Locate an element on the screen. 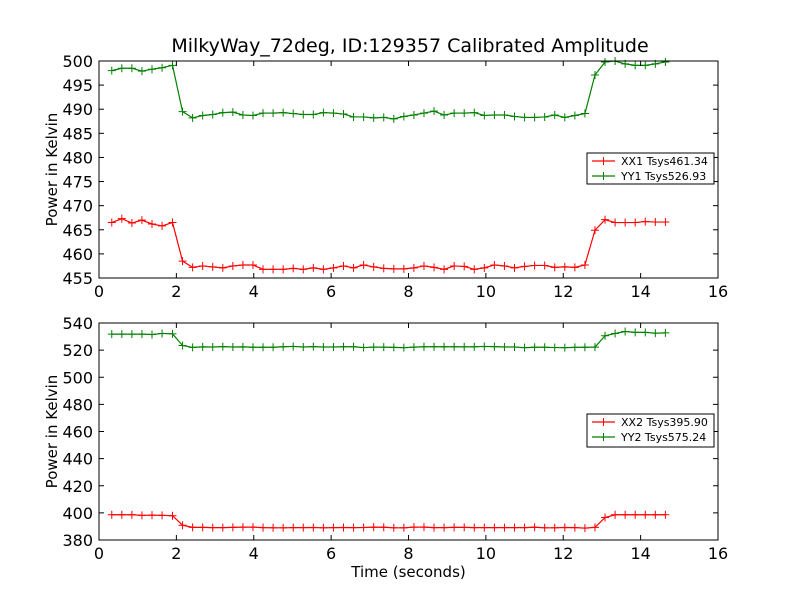 Image resolution: width=800 pixels, height=600 pixels. y-tick-label-1-1: 400 is located at coordinates (77, 513).